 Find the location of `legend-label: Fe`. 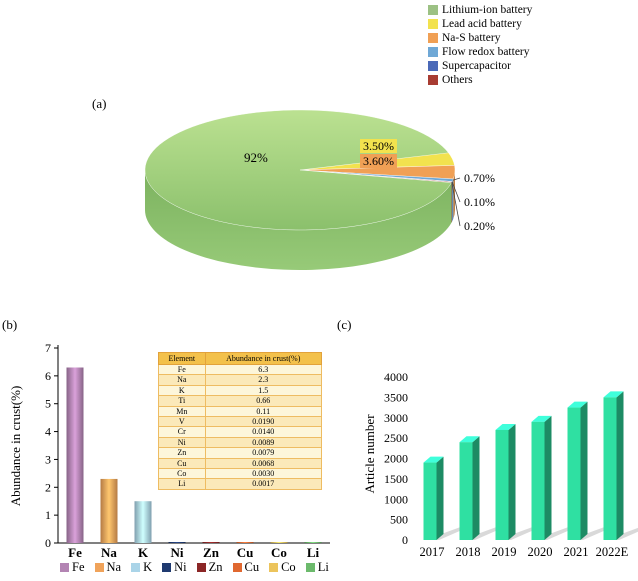

legend-label: Fe is located at coordinates (78, 567).